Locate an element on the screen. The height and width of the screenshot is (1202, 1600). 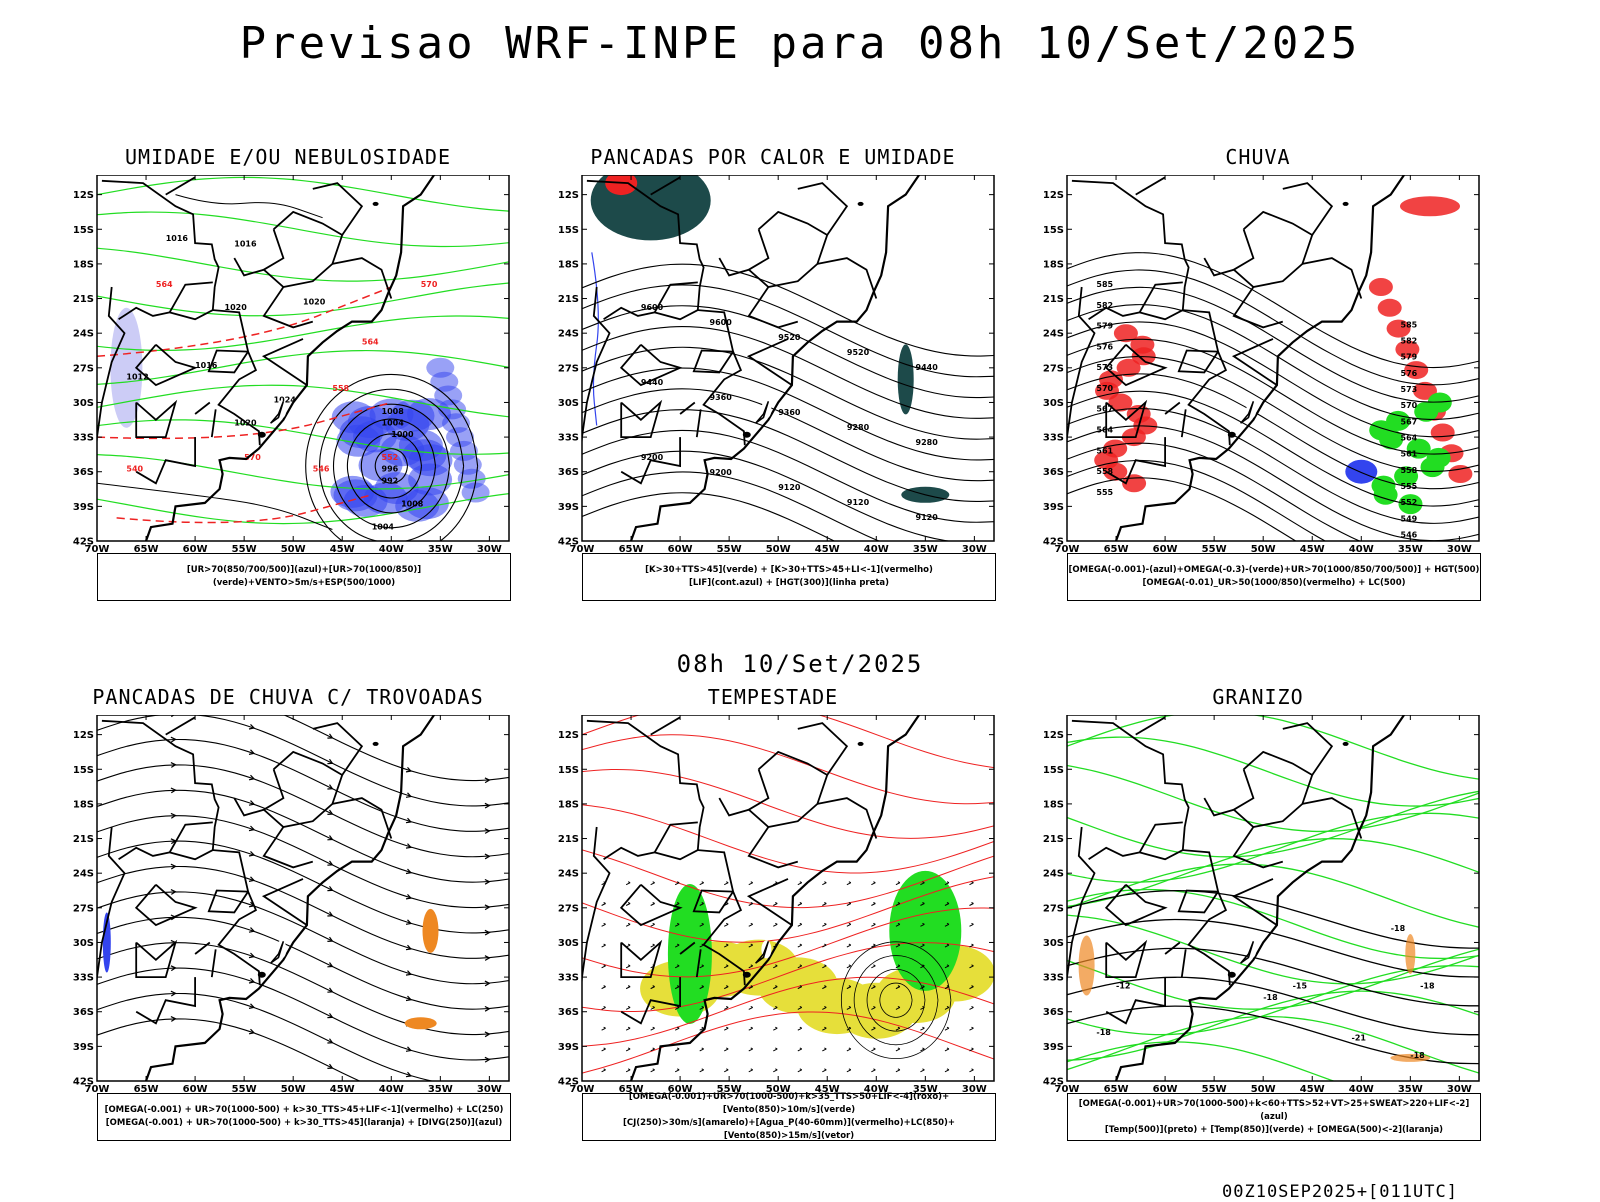
run-stamp: 00Z10SEP2025+[011UTC] is located at coordinates (1340, 1192).